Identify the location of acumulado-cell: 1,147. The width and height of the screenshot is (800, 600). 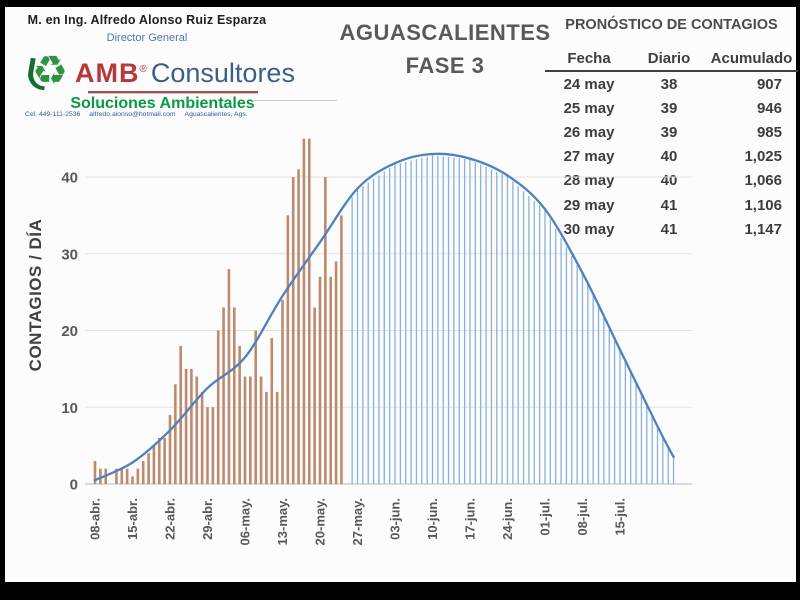
(763, 229).